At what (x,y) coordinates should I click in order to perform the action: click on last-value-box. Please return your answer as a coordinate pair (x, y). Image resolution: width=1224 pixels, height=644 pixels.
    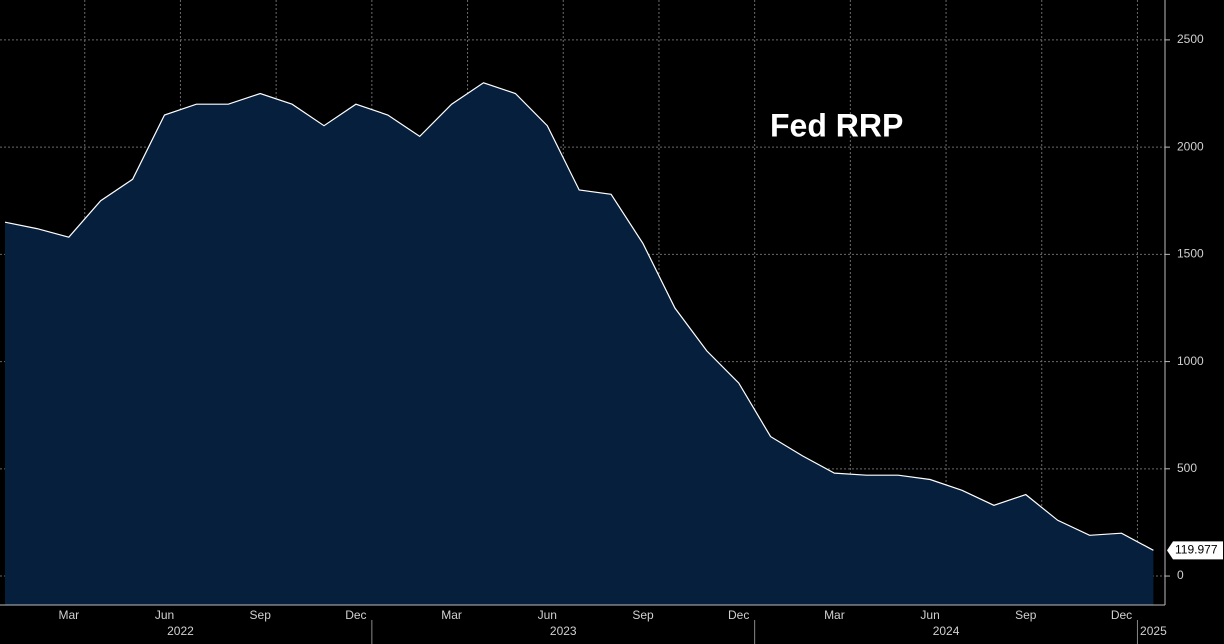
    Looking at the image, I should click on (1195, 550).